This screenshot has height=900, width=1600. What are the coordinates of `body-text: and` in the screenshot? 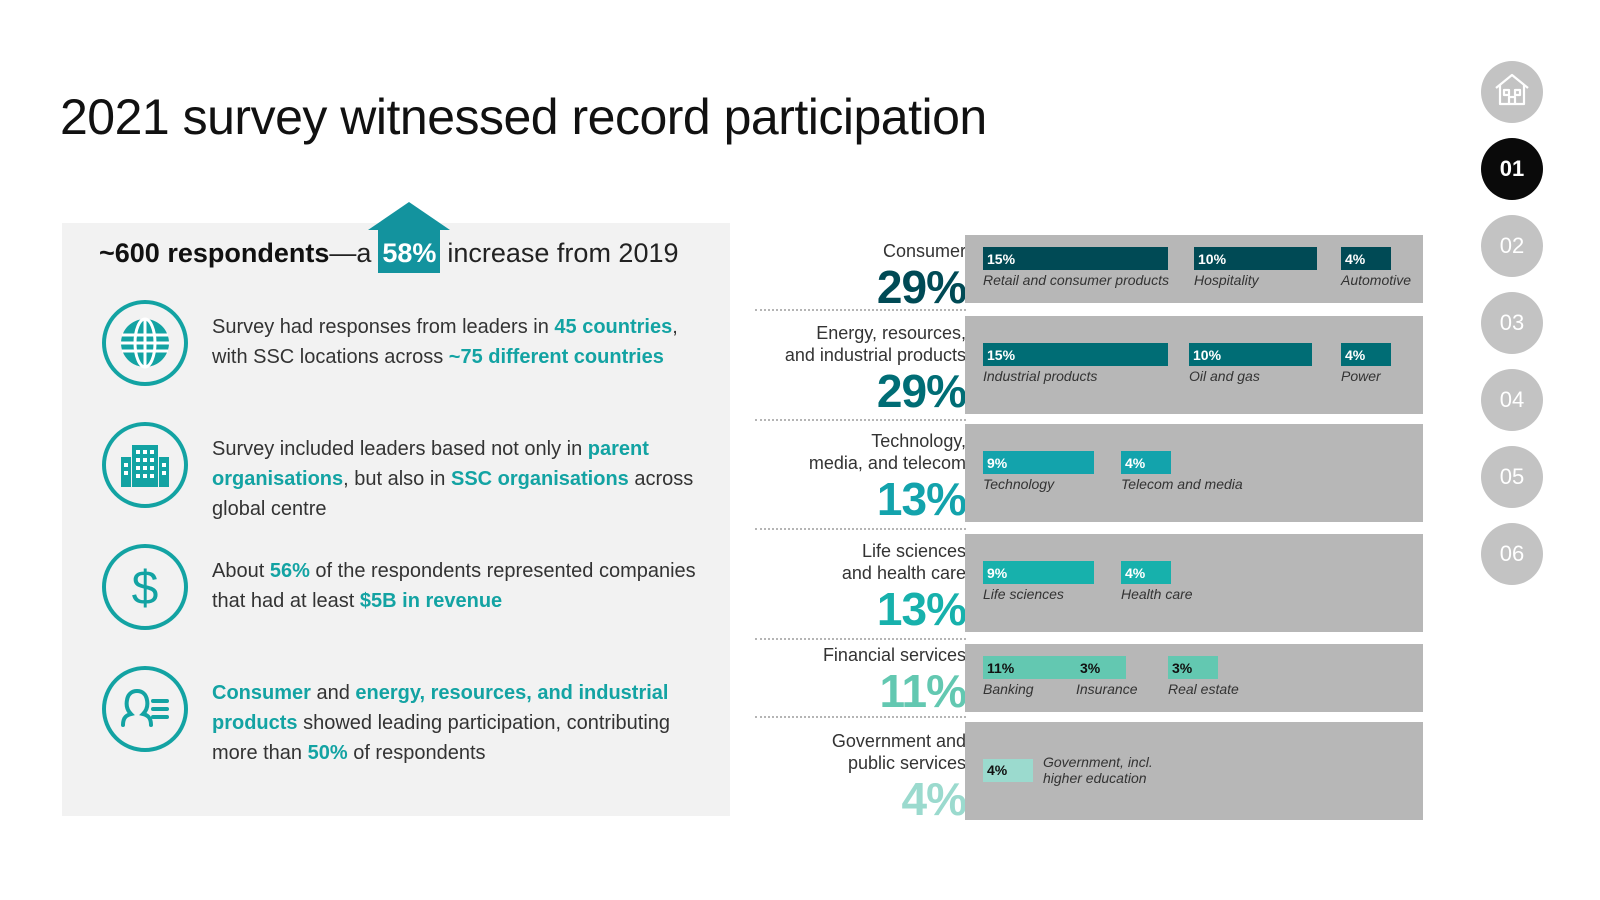 It's located at (333, 693).